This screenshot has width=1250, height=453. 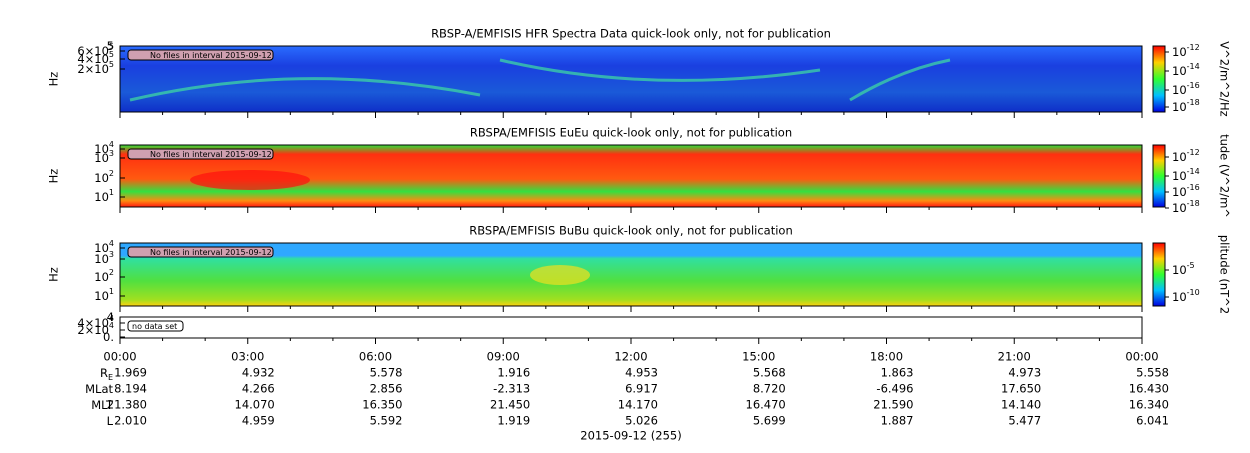 I want to click on ephemeris-value: 4.953, so click(x=641, y=373).